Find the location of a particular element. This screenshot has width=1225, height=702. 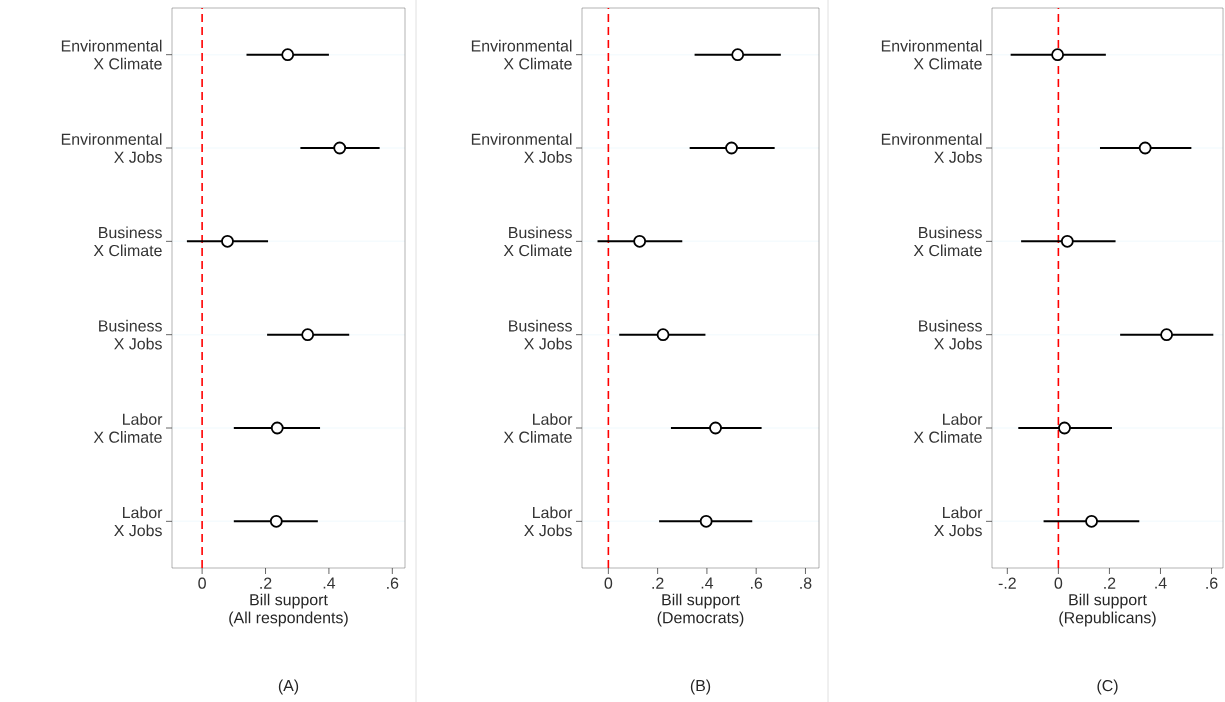

x-axis-title: Bill support (Republicans) is located at coordinates (1107, 610).